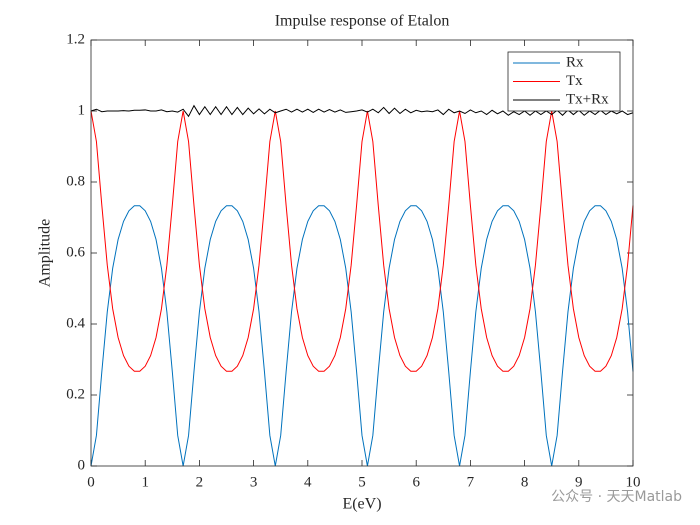  I want to click on x-tick-label: 2, so click(200, 482).